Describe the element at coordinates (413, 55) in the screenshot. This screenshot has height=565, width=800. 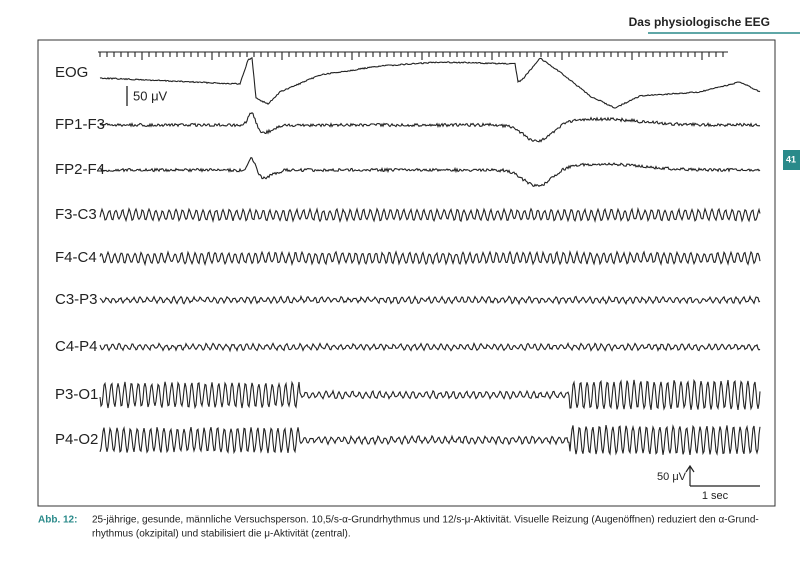
I see `timing-marker` at that location.